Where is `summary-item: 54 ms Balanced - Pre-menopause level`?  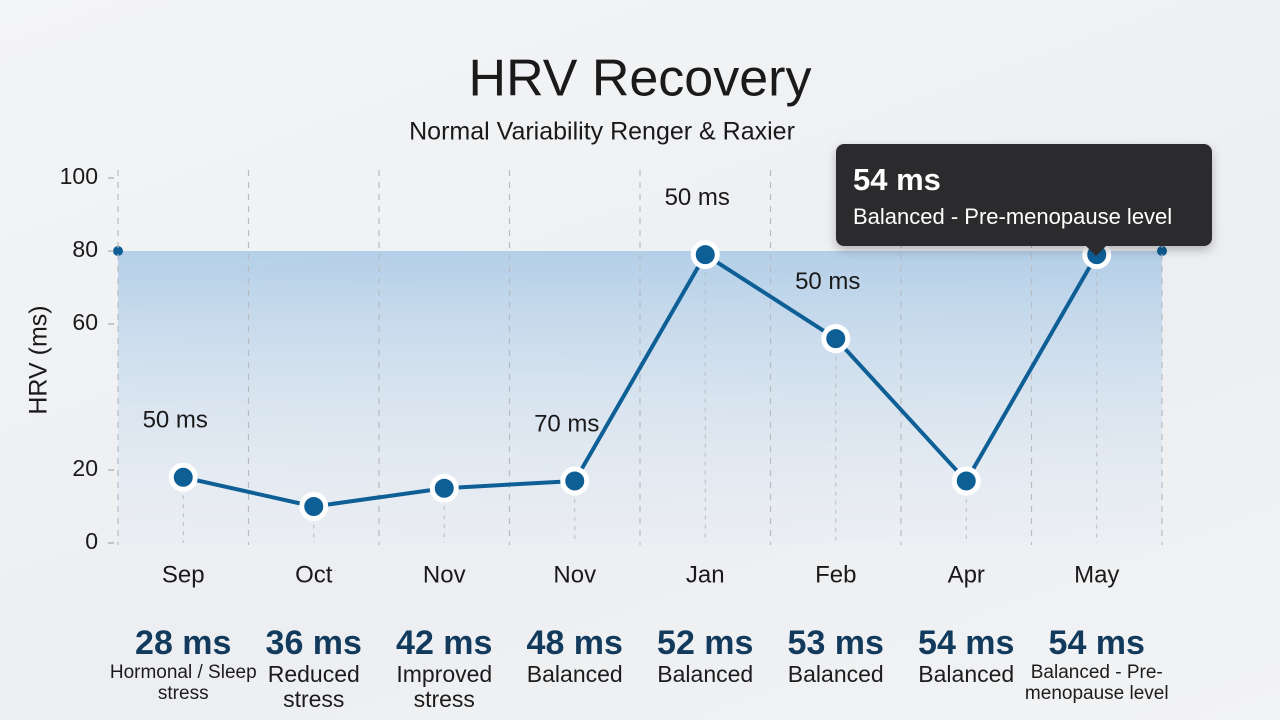
summary-item: 54 ms Balanced - Pre-menopause level is located at coordinates (1097, 664).